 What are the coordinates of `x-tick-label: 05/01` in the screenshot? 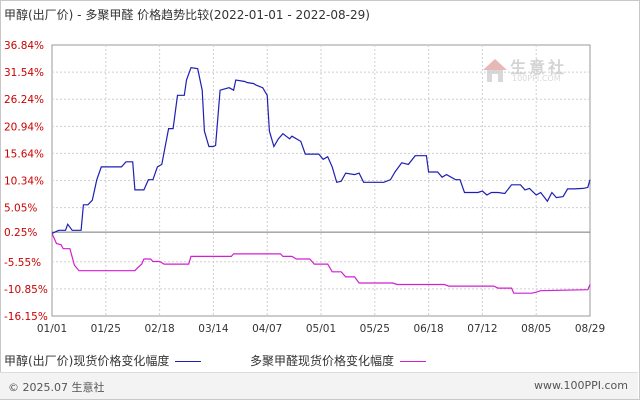 It's located at (321, 329).